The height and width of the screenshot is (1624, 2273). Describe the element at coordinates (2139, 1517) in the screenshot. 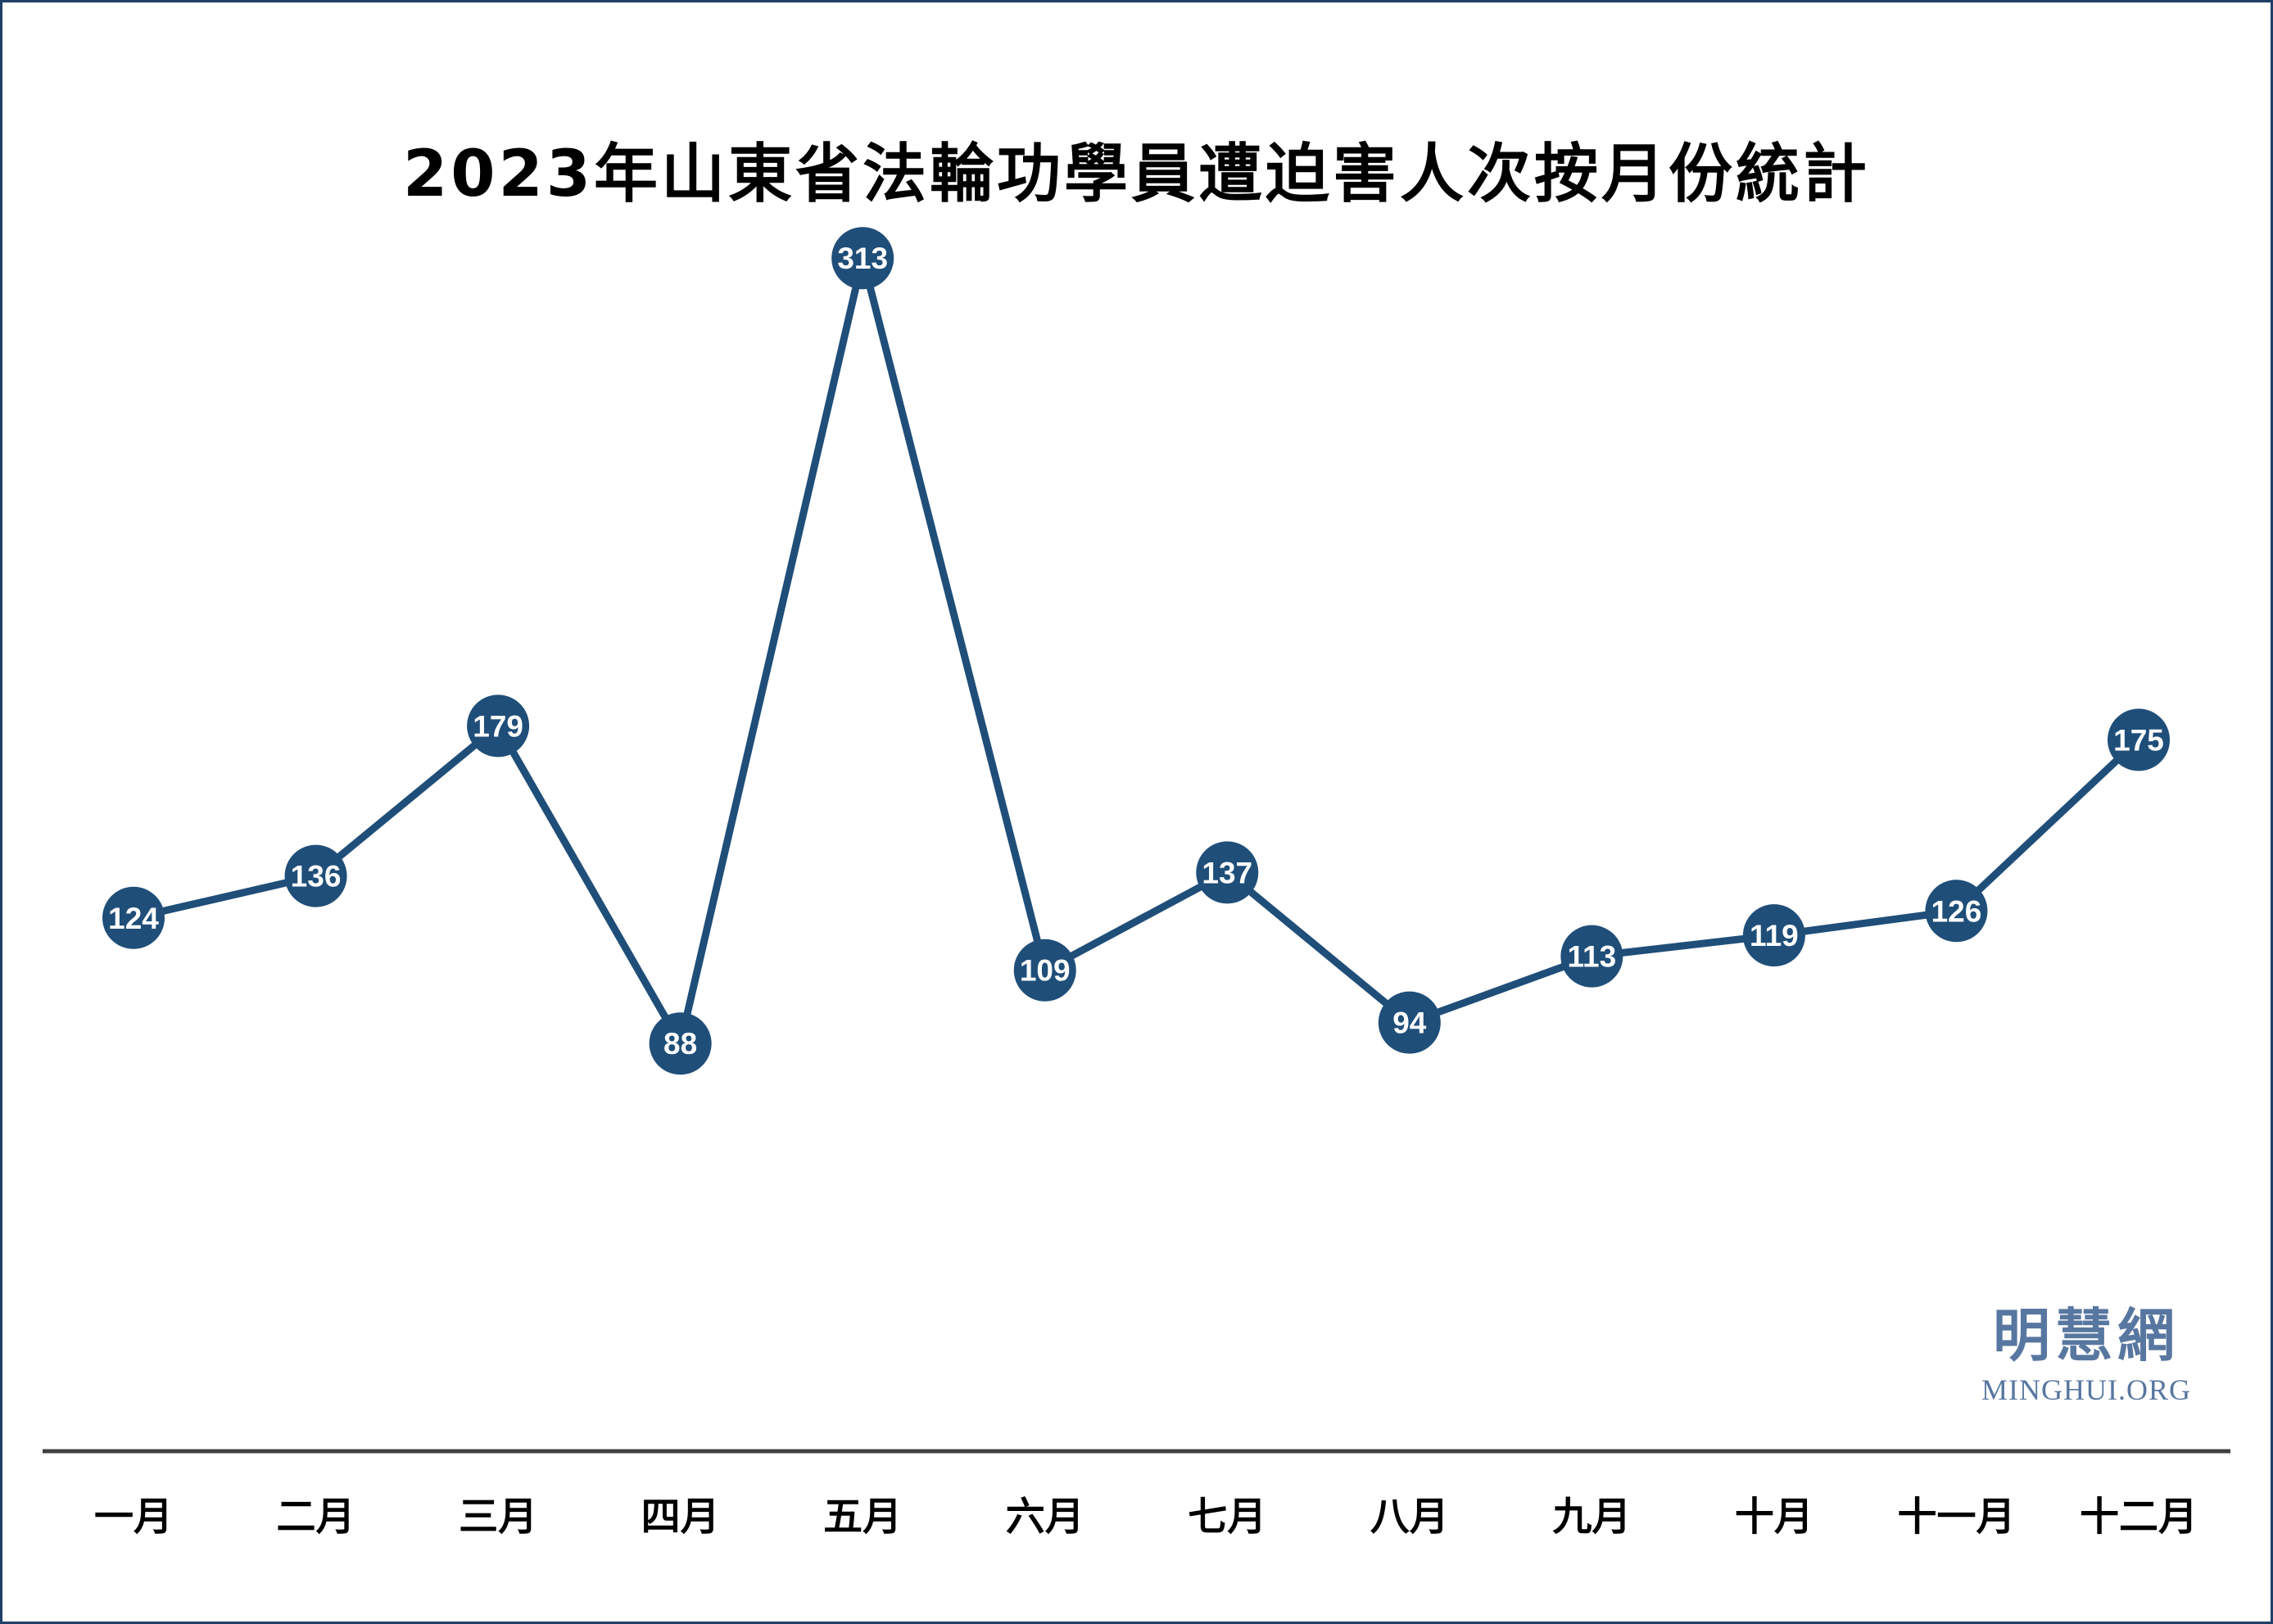

I see `x-tick-label: 十二月` at that location.